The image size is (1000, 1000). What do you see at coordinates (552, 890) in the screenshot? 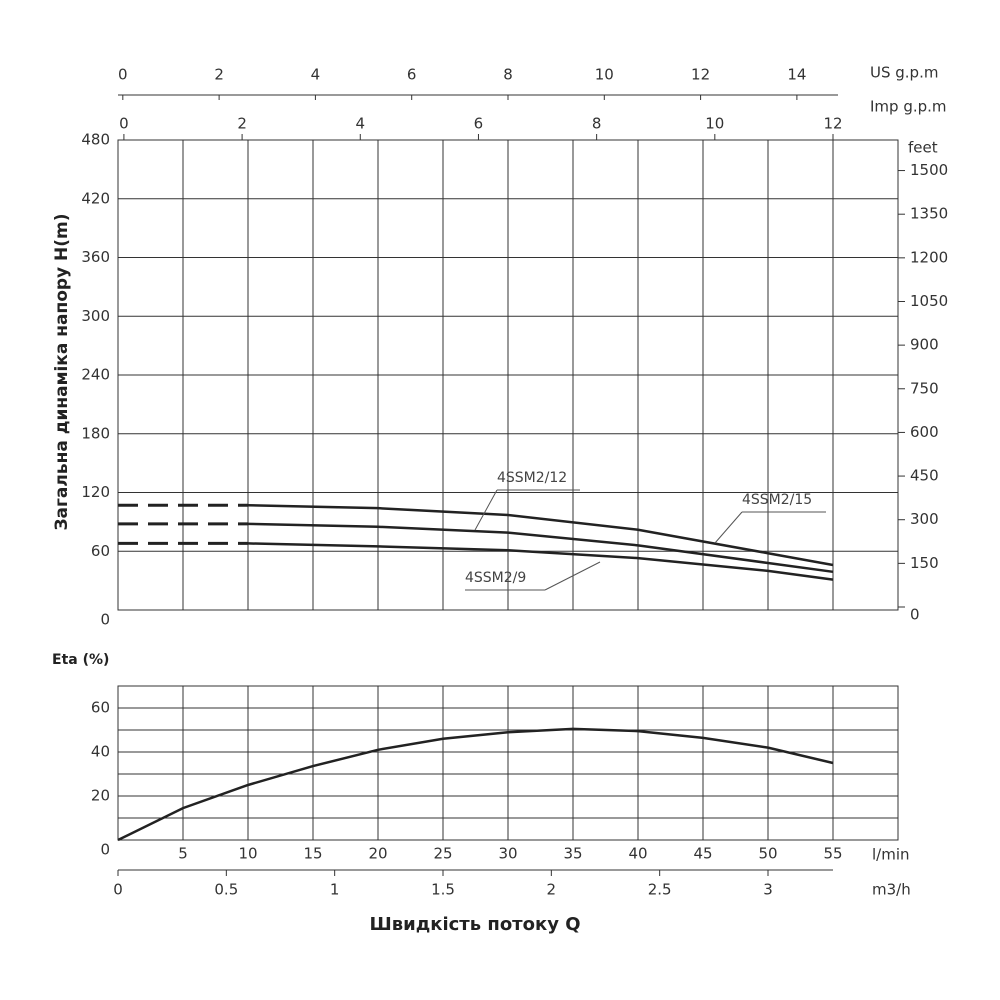
I see `x2-tick-label: 2` at bounding box center [552, 890].